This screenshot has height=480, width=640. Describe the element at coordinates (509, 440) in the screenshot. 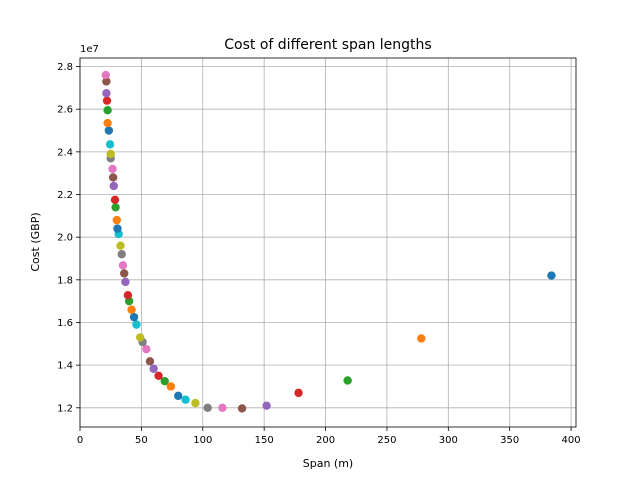

I see `x-tick-label: 350` at that location.